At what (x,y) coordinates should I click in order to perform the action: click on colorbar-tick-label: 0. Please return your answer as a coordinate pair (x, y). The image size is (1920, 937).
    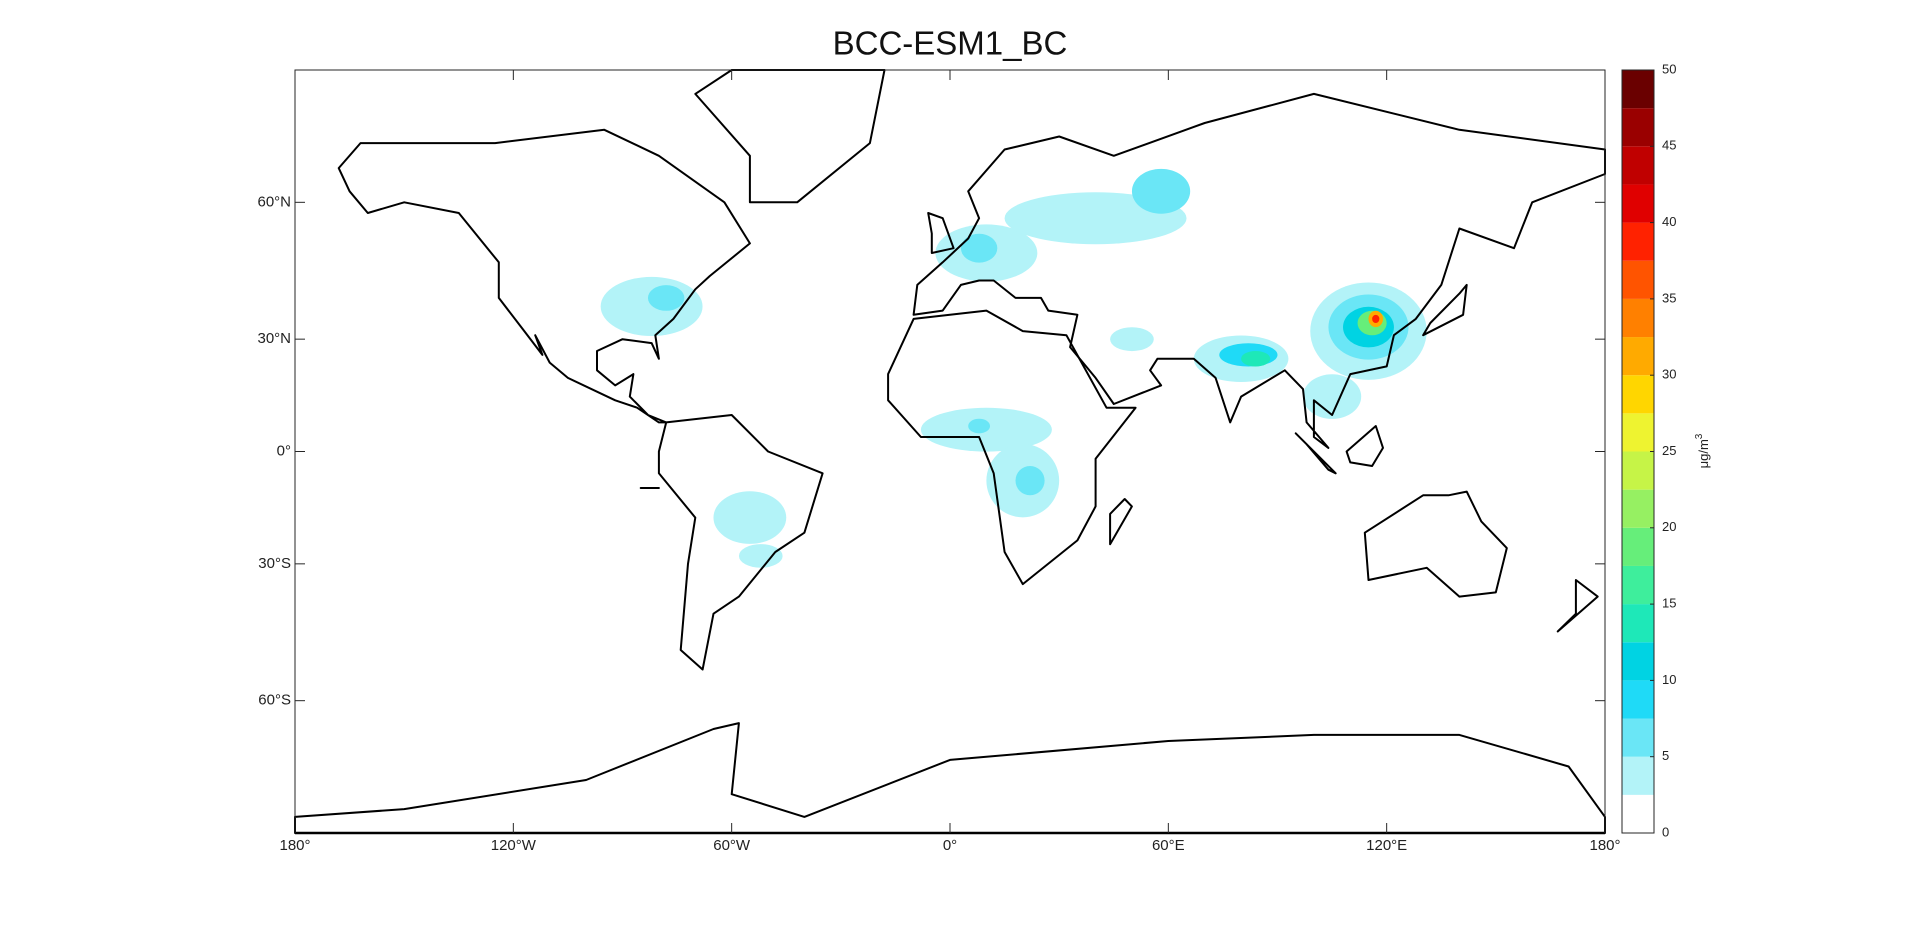
    Looking at the image, I should click on (1665, 831).